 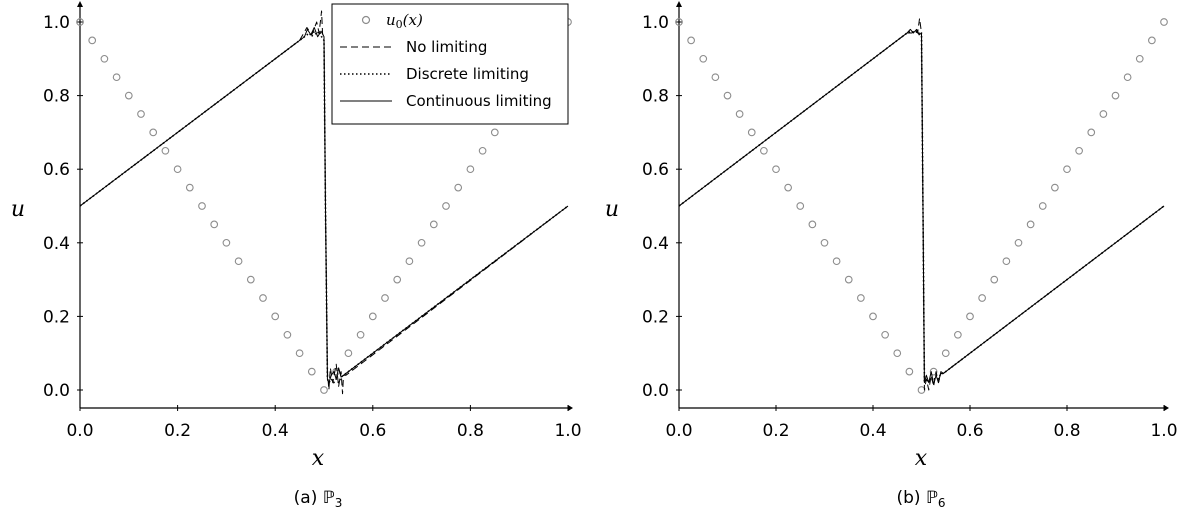 What do you see at coordinates (470, 431) in the screenshot?
I see `panel-a-xtick-label: 0.8` at bounding box center [470, 431].